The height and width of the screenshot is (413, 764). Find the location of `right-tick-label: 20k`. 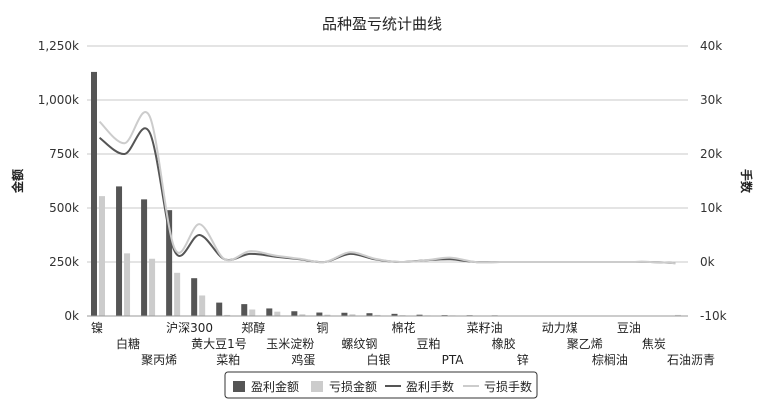

right-tick-label: 20k is located at coordinates (711, 154).